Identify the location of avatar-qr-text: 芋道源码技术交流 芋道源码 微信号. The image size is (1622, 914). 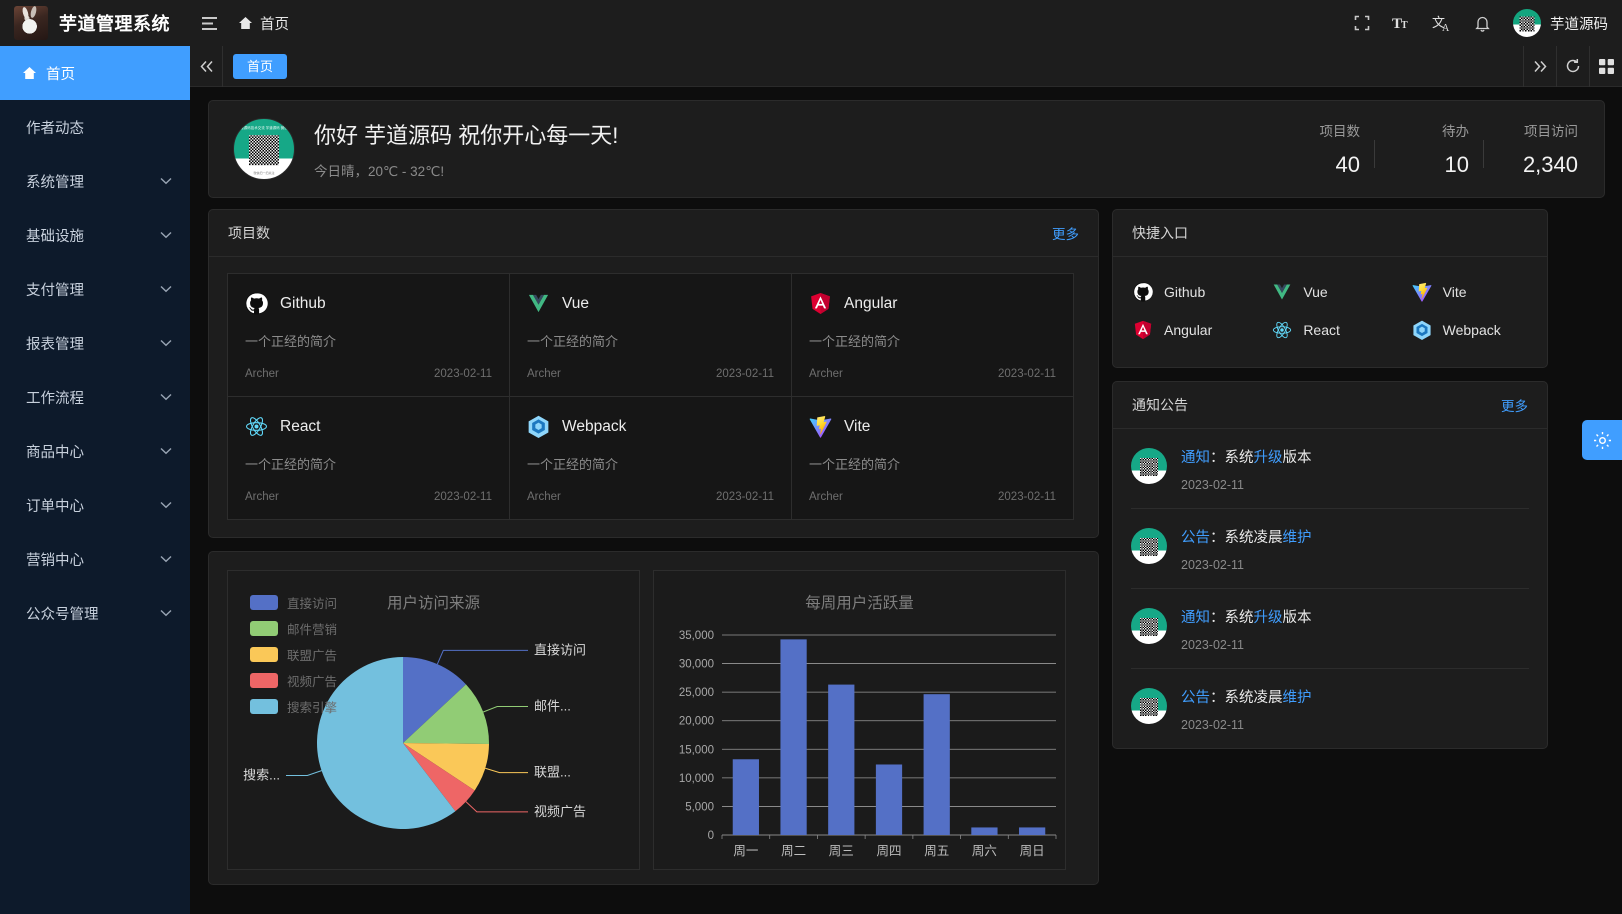
(264, 128).